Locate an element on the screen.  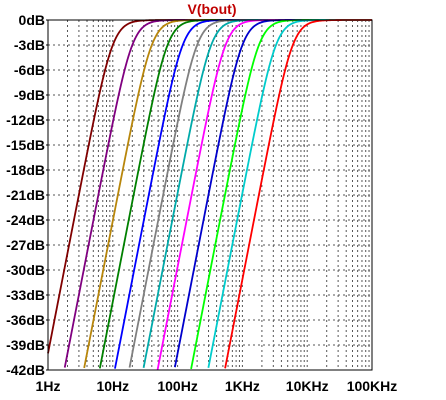
x-tick-label: 1Hz is located at coordinates (48, 386).